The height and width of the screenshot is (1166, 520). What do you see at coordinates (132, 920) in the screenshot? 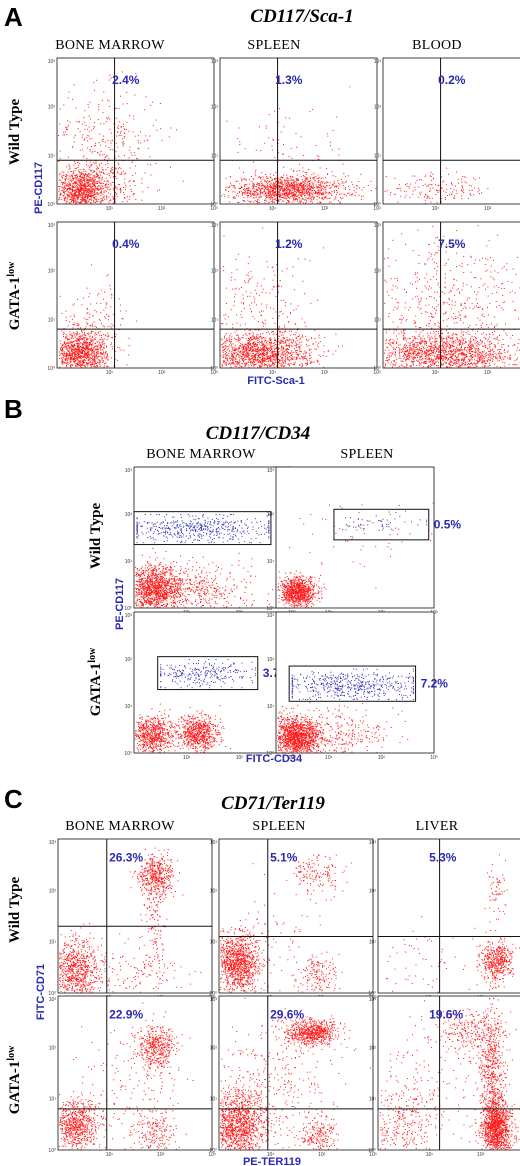
I see `scatter-plot-wild-type-bone-marrow: 10⁰10¹10¹10²10²10³10³26.3%` at bounding box center [132, 920].